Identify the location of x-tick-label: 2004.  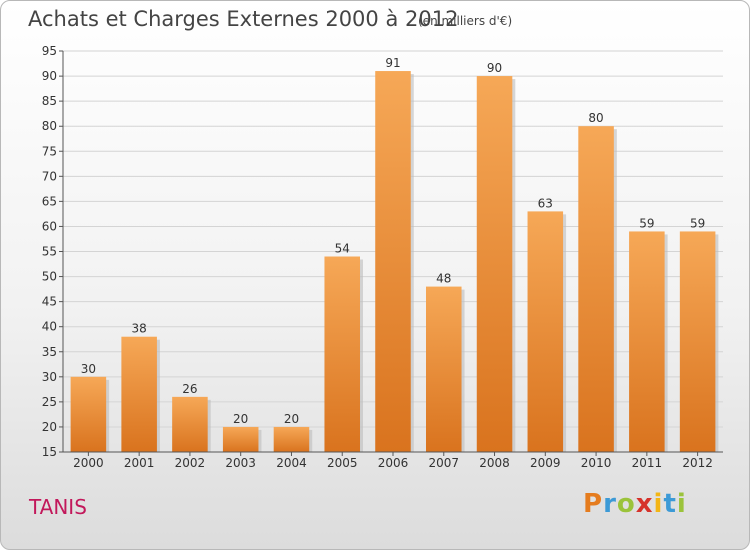
(291, 463).